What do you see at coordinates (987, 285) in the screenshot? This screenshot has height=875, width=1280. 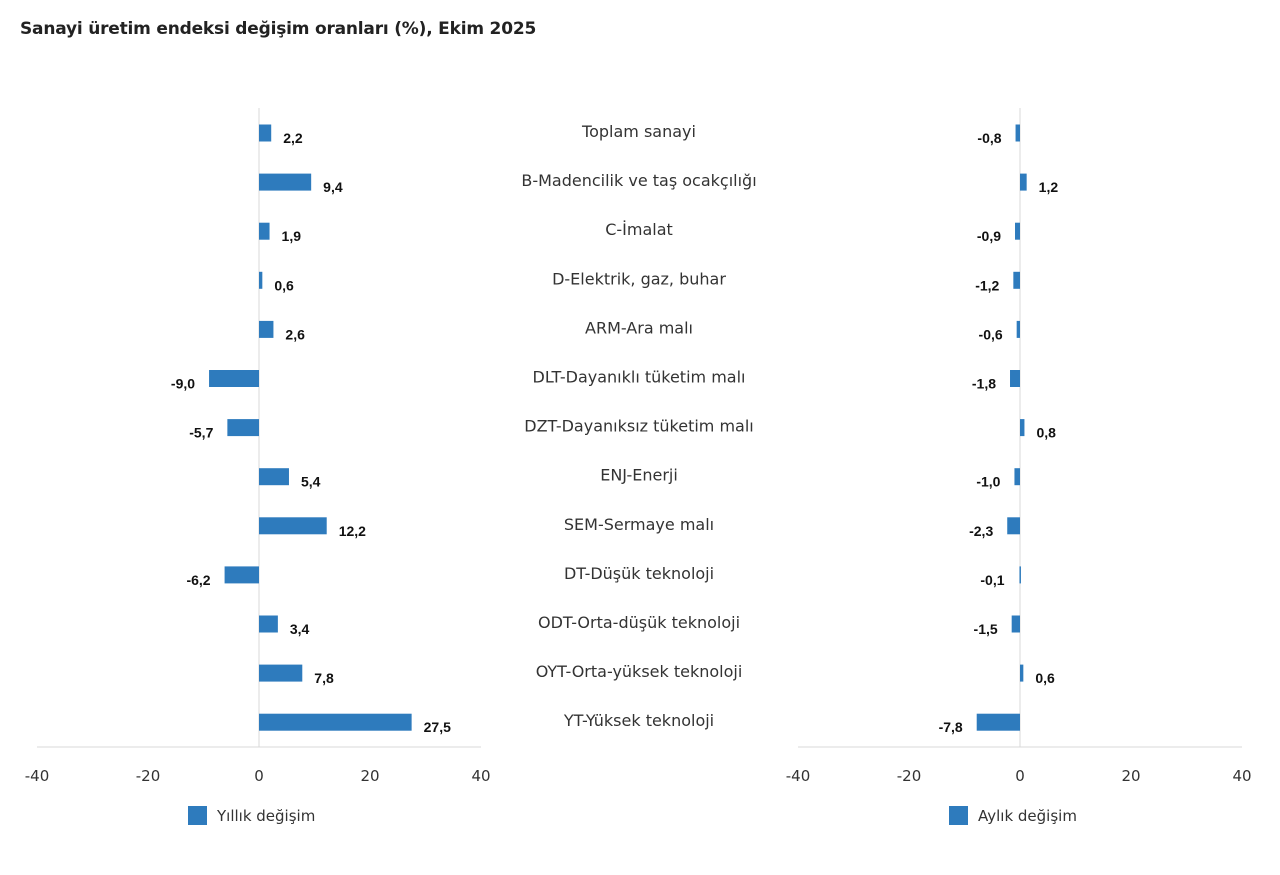 I see `data-label: -1,2` at bounding box center [987, 285].